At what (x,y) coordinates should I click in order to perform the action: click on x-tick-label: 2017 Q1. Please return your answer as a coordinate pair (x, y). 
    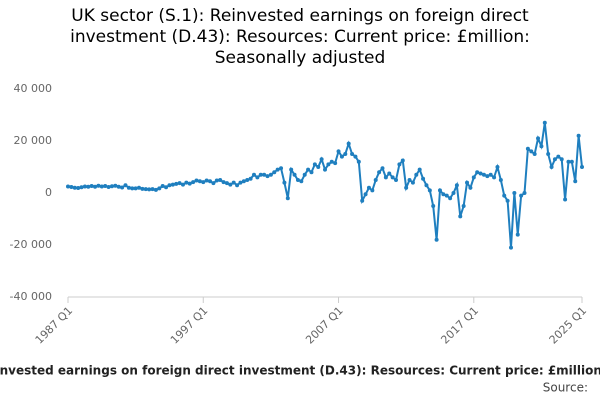
    Looking at the image, I should click on (459, 325).